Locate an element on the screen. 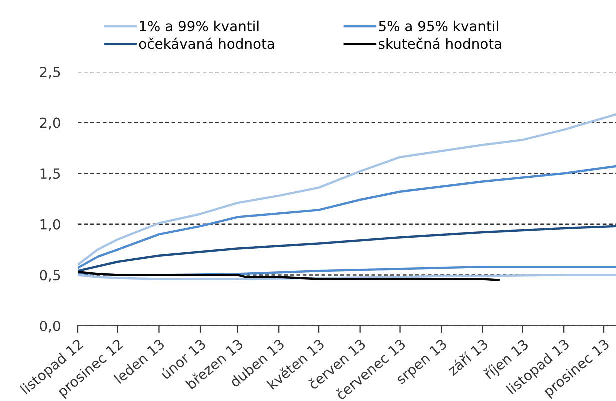 This screenshot has height=401, width=616. y-tick-label: 2,0 is located at coordinates (50, 124).